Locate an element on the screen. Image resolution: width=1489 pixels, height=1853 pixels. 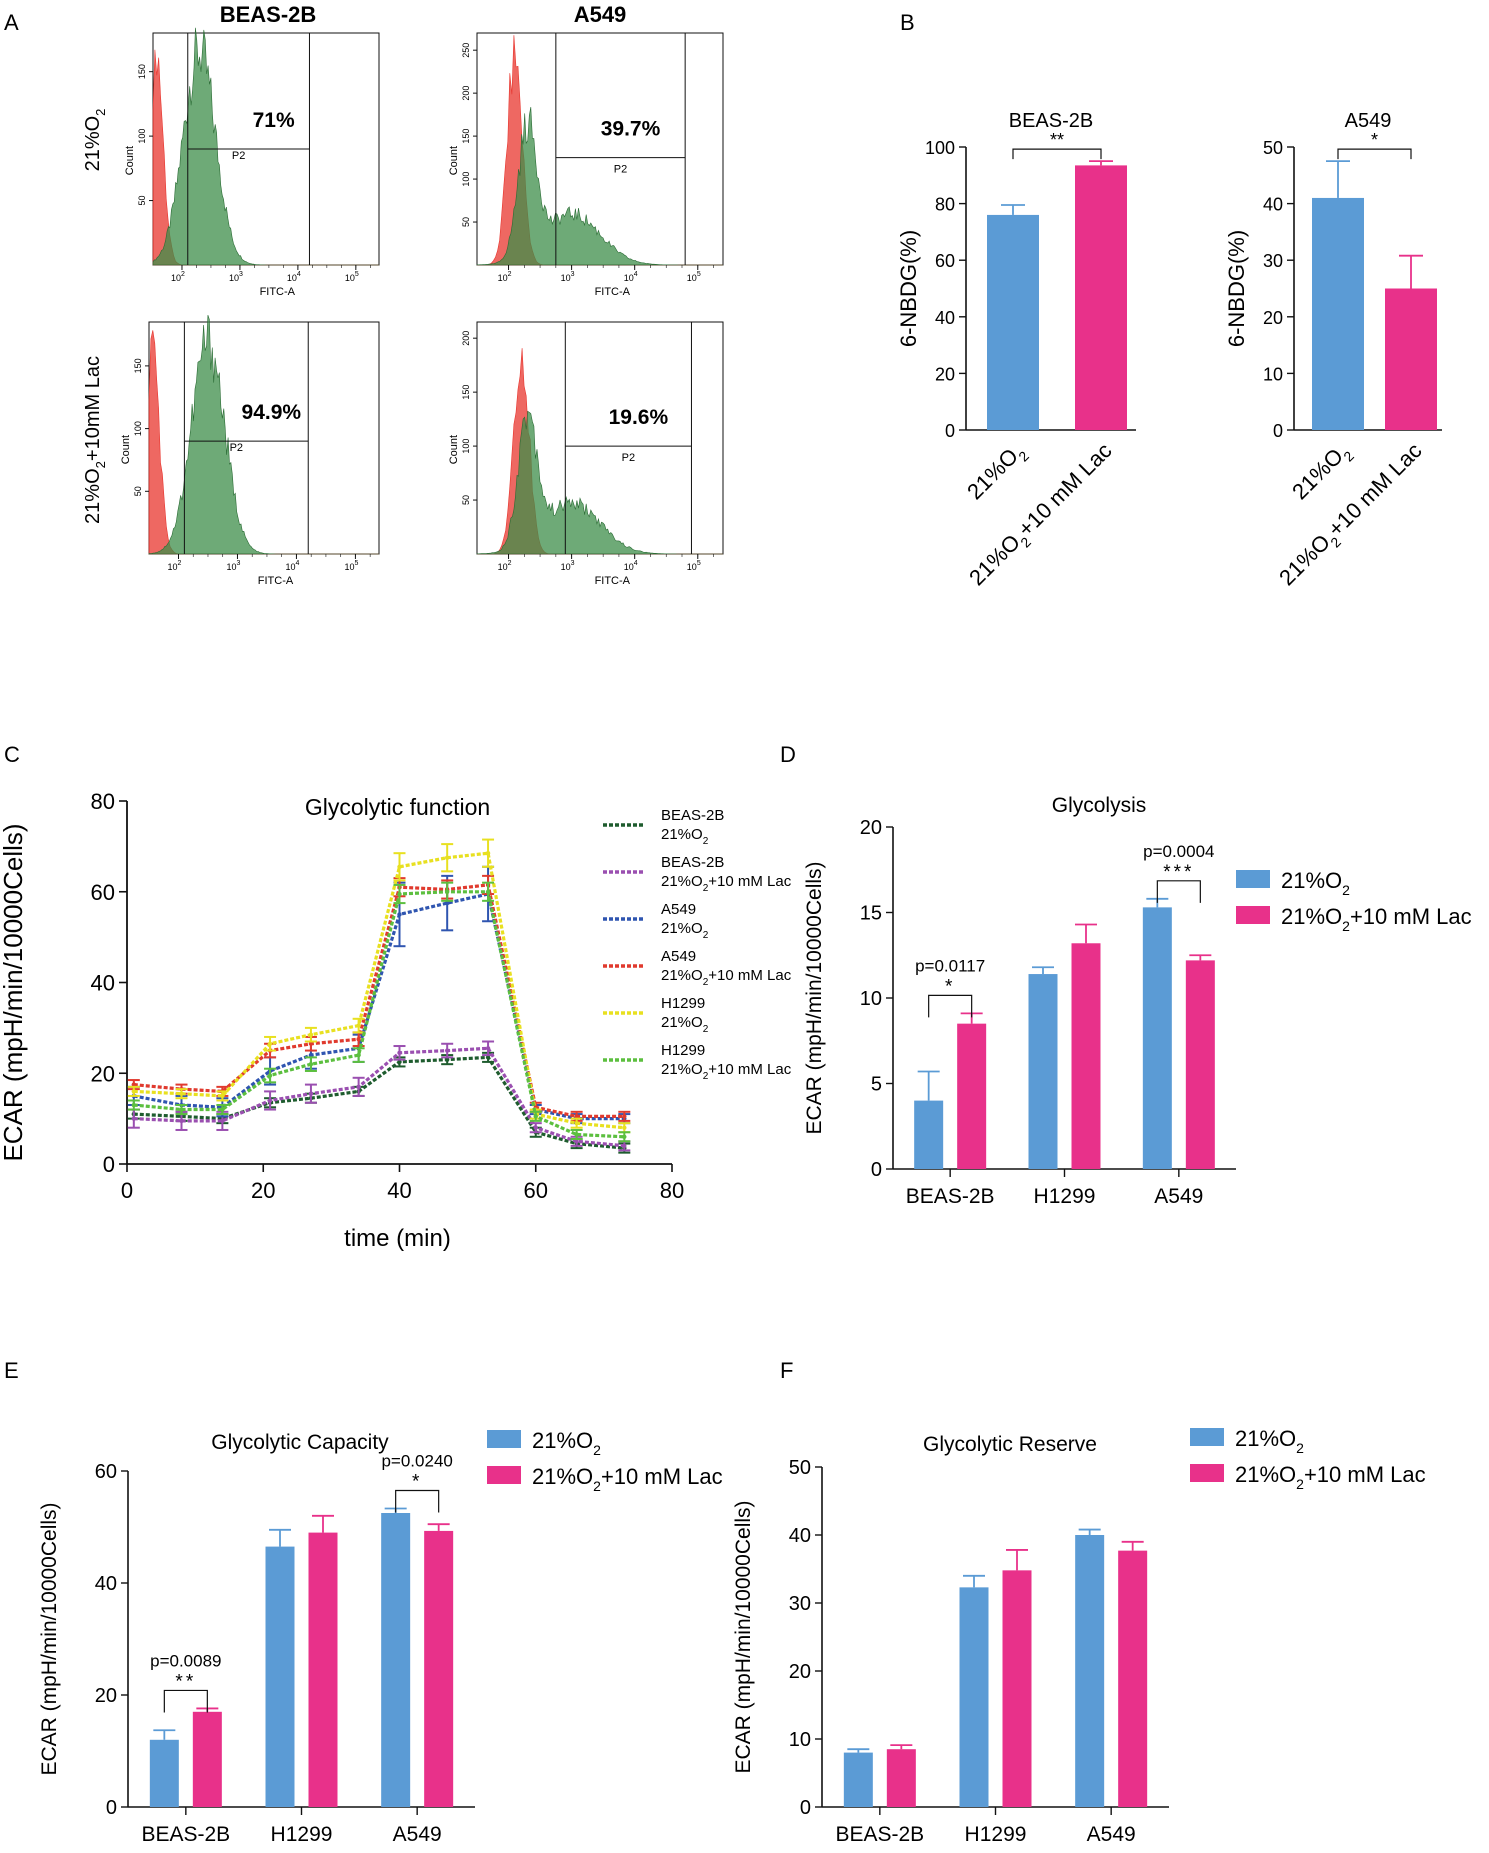
subchart-title: A549 is located at coordinates (1368, 121).